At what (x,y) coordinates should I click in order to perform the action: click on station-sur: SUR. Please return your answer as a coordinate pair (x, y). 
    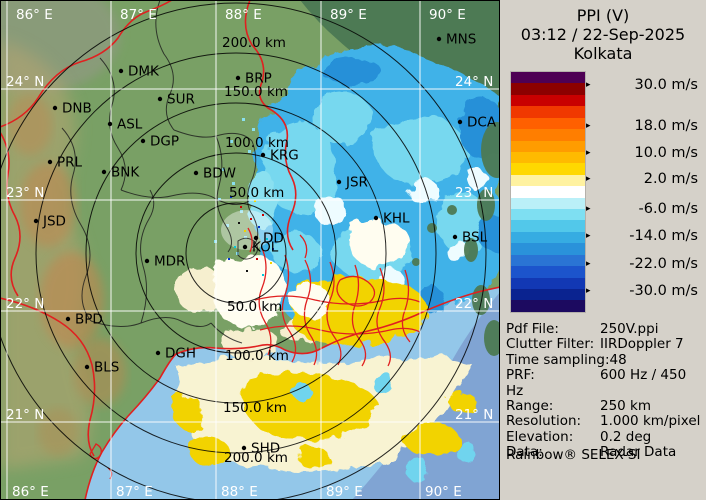
    Looking at the image, I should click on (176, 100).